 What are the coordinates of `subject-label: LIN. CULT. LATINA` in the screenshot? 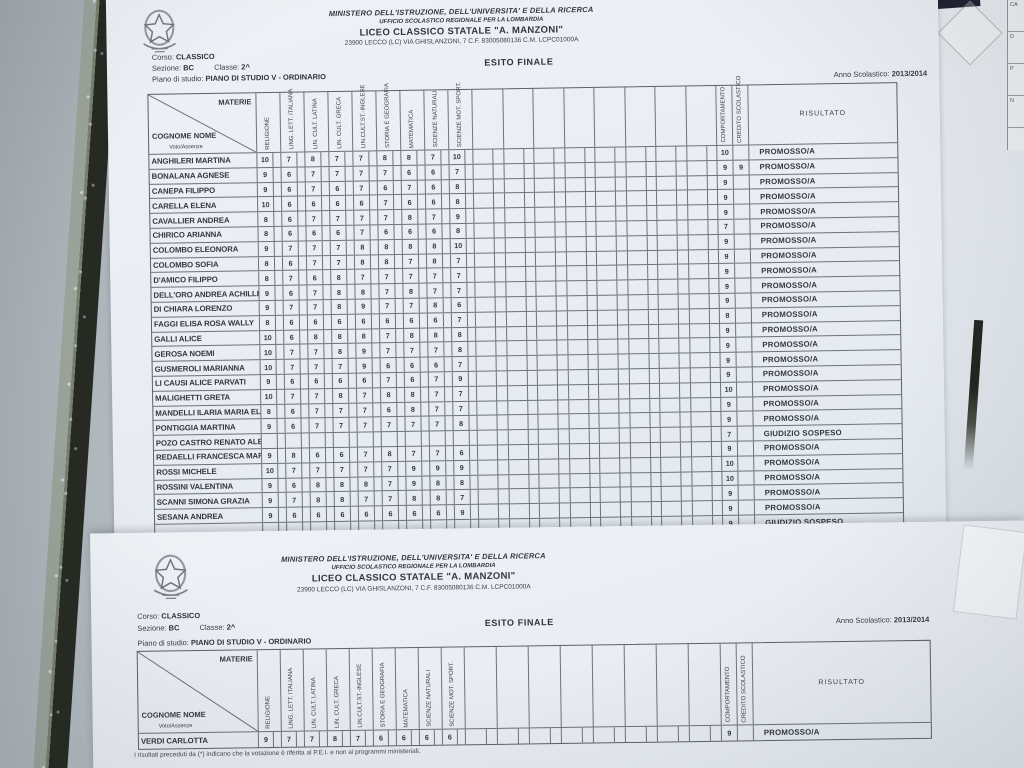 It's located at (314, 703).